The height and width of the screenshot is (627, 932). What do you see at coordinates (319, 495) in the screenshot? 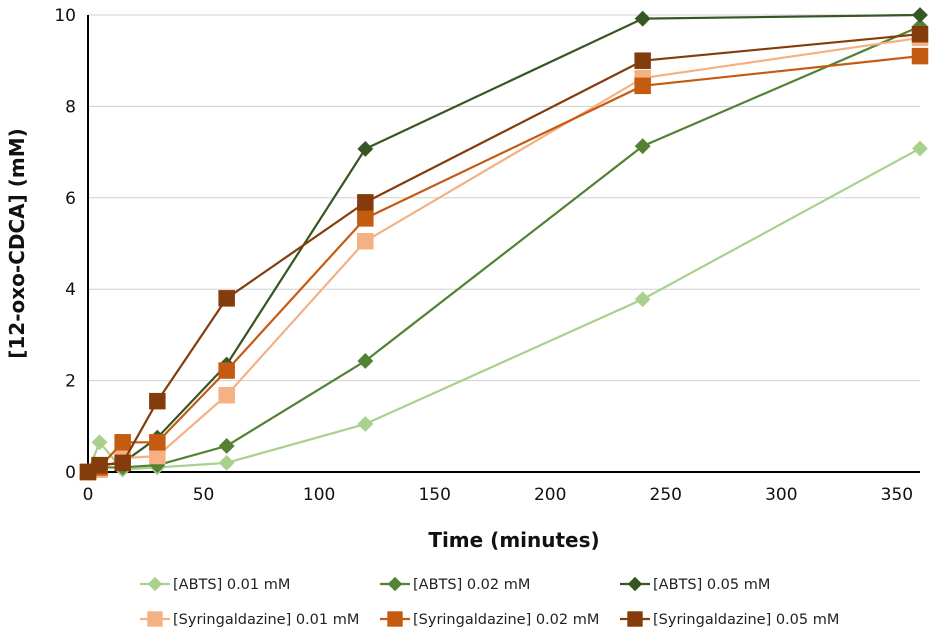
I see `x-tick-label-100: 100` at bounding box center [319, 495].